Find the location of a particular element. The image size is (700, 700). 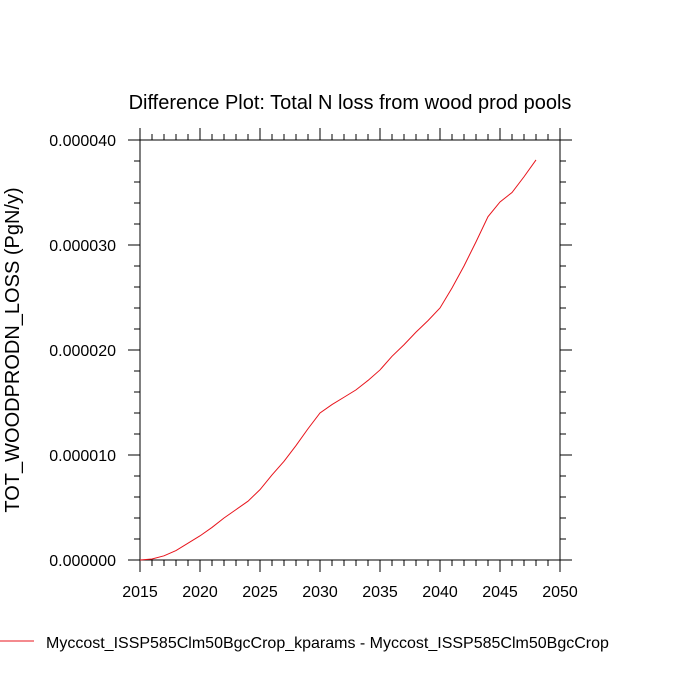

y-tick-label: 0.000040 is located at coordinates (82, 141).